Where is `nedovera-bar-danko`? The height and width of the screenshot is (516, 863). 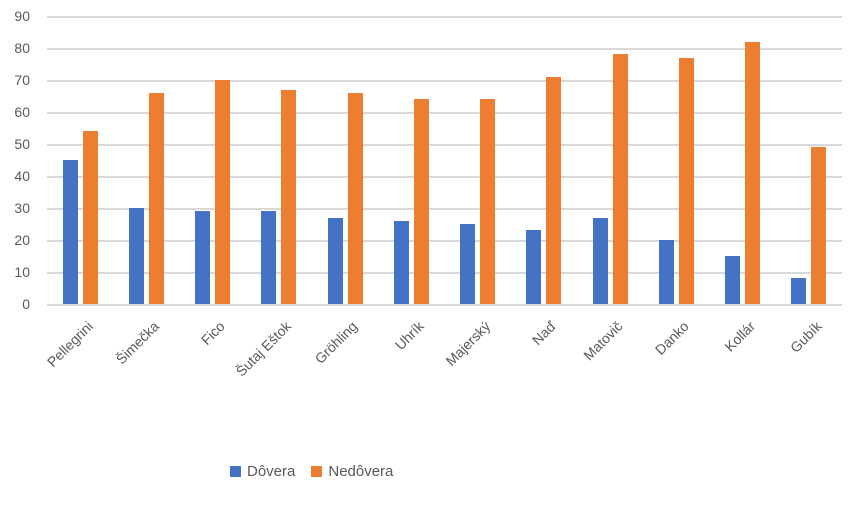 nedovera-bar-danko is located at coordinates (686, 180).